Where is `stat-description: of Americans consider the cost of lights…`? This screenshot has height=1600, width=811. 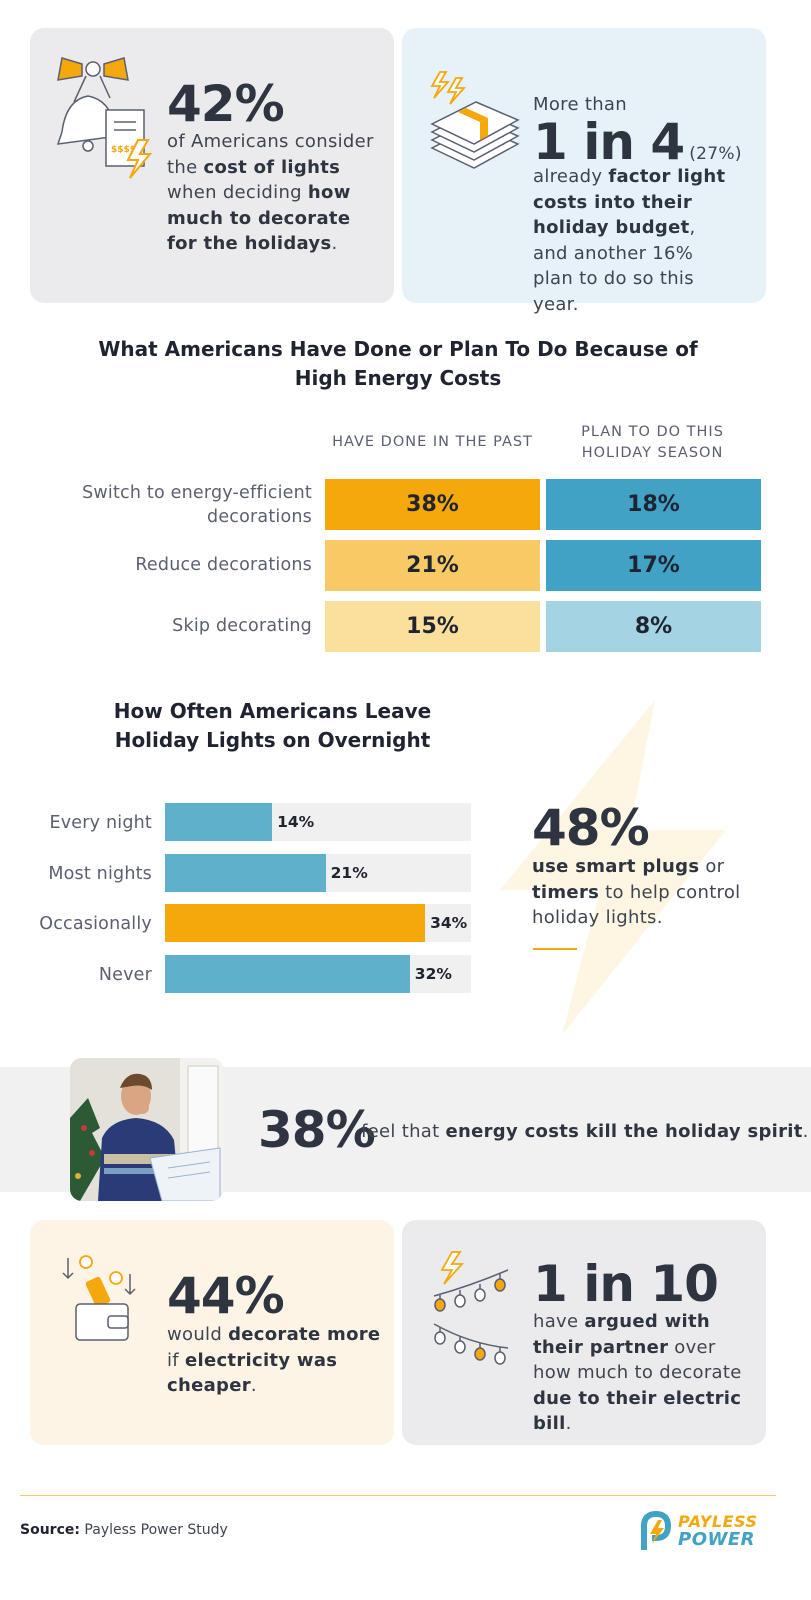
stat-description: of Americans consider the cost of lights… is located at coordinates (274, 193).